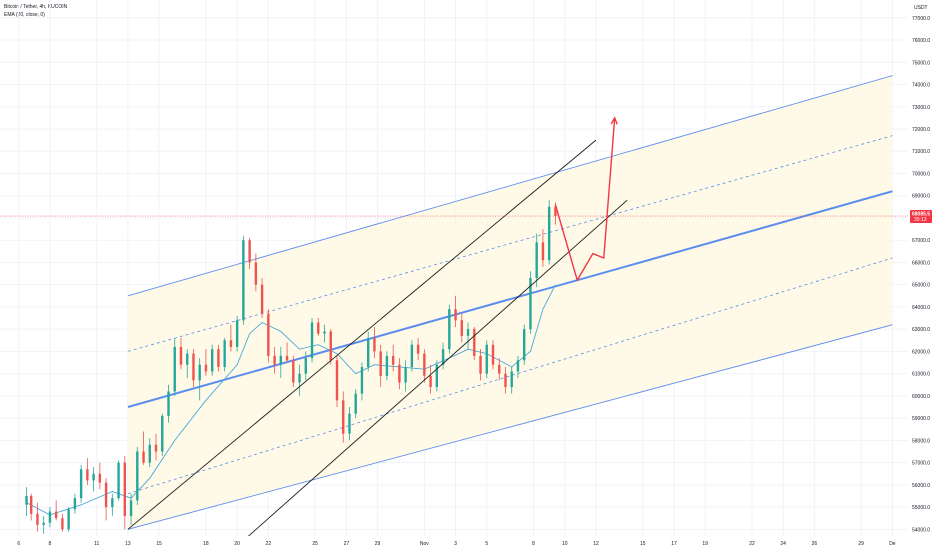 The width and height of the screenshot is (932, 550). What do you see at coordinates (921, 130) in the screenshot?
I see `price-tick-label: 72000.0` at bounding box center [921, 130].